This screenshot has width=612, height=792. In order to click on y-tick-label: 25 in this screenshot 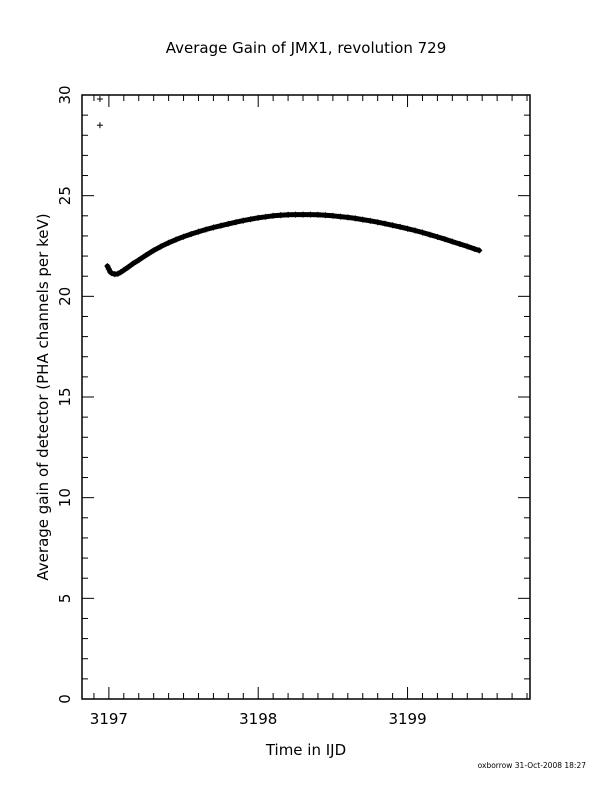, I will do `click(65, 195)`.